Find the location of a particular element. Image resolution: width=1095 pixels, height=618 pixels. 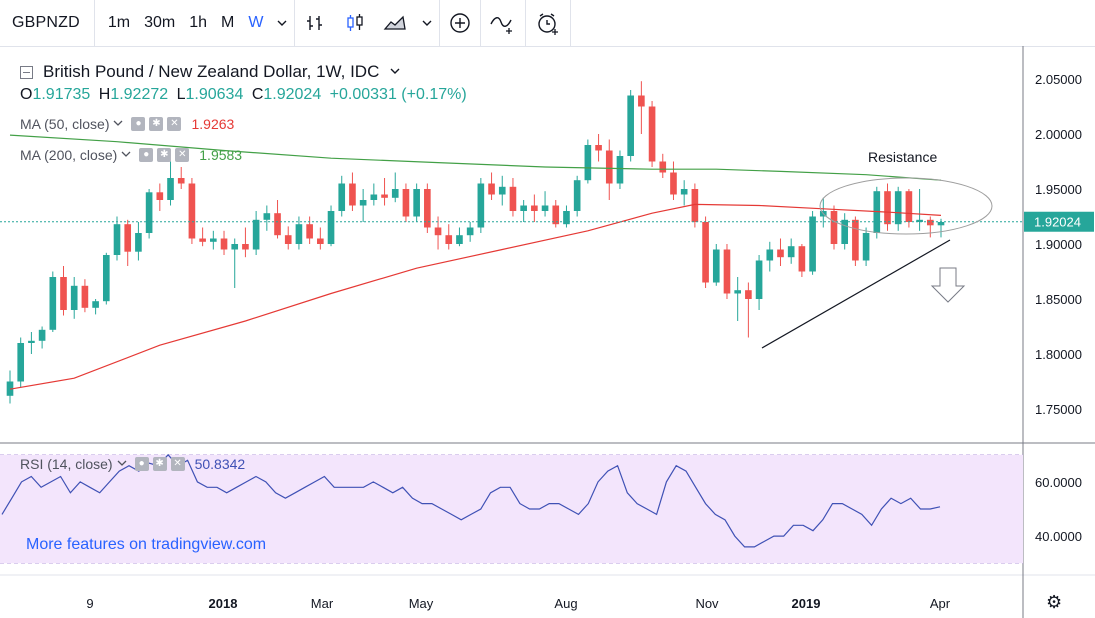

time-tick-label: Nov is located at coordinates (707, 603).